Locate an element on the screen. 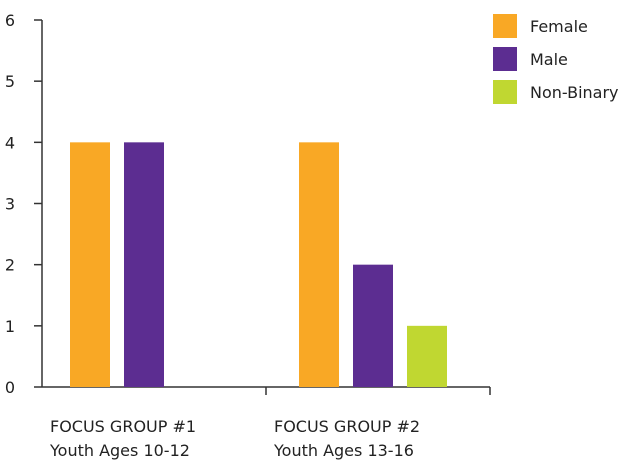 This screenshot has height=463, width=641. y-tick-label: 2 is located at coordinates (10, 265).